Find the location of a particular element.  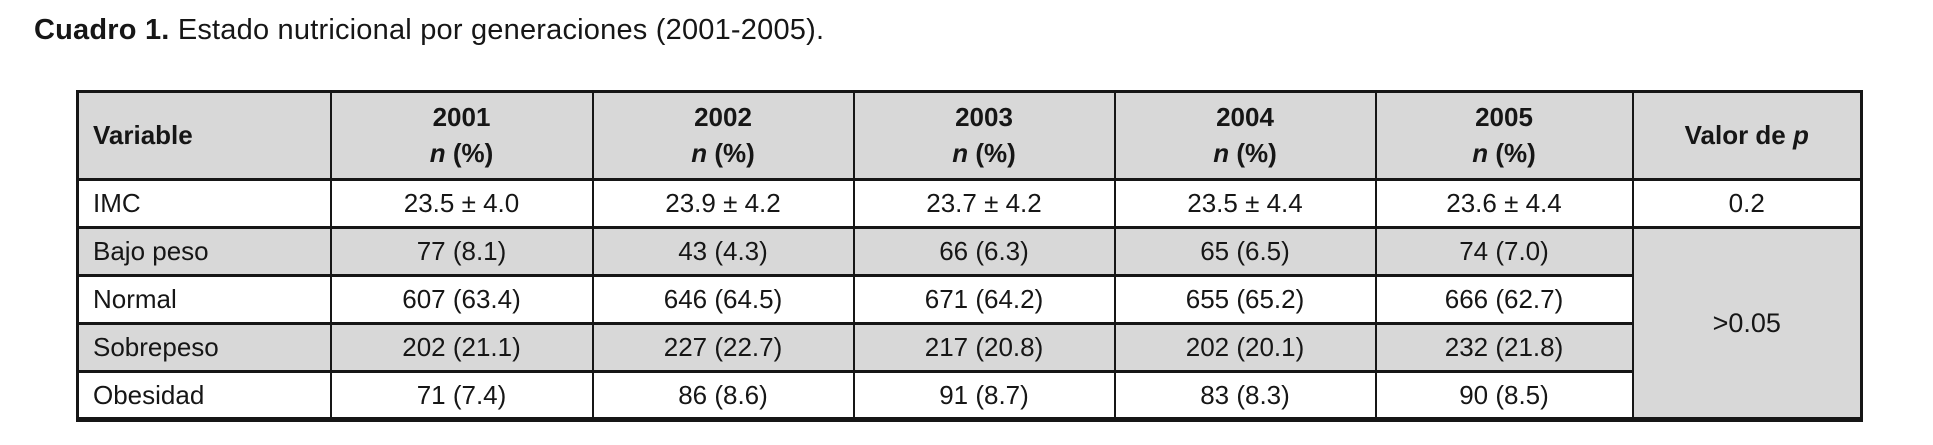

column-header-year: 2004 n (%) is located at coordinates (1245, 135).